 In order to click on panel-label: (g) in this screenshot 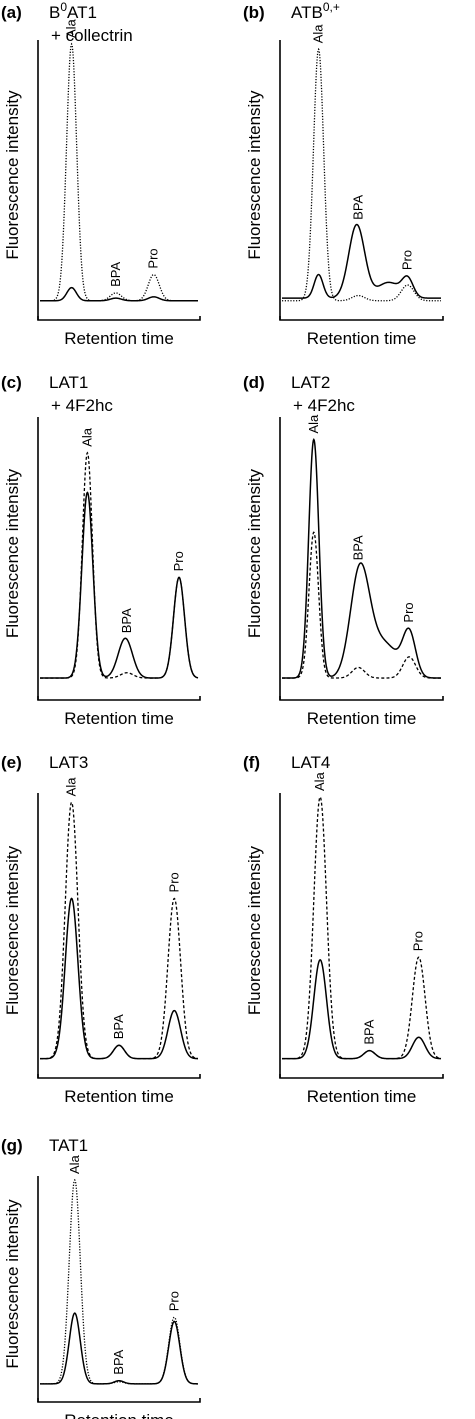, I will do `click(12, 1145)`.